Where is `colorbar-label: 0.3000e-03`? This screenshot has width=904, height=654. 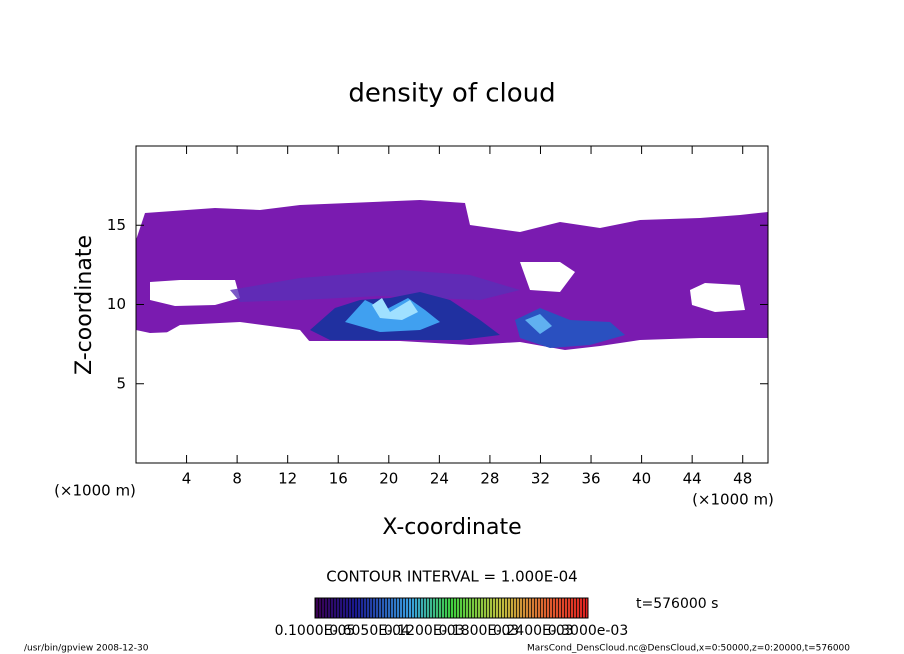 colorbar-label: 0.3000e-03 is located at coordinates (588, 631).